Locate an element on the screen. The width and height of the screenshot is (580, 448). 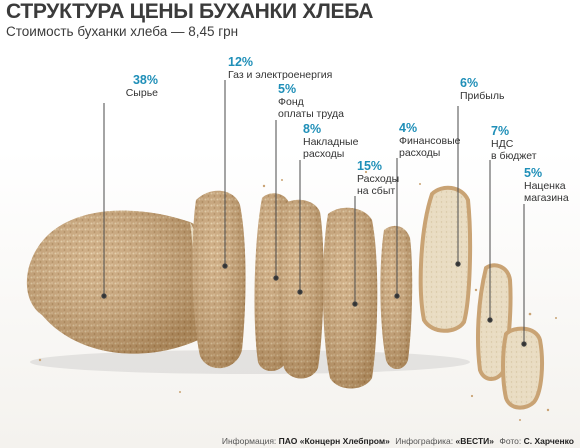
photo-value: С. Харченко is located at coordinates (548, 441).